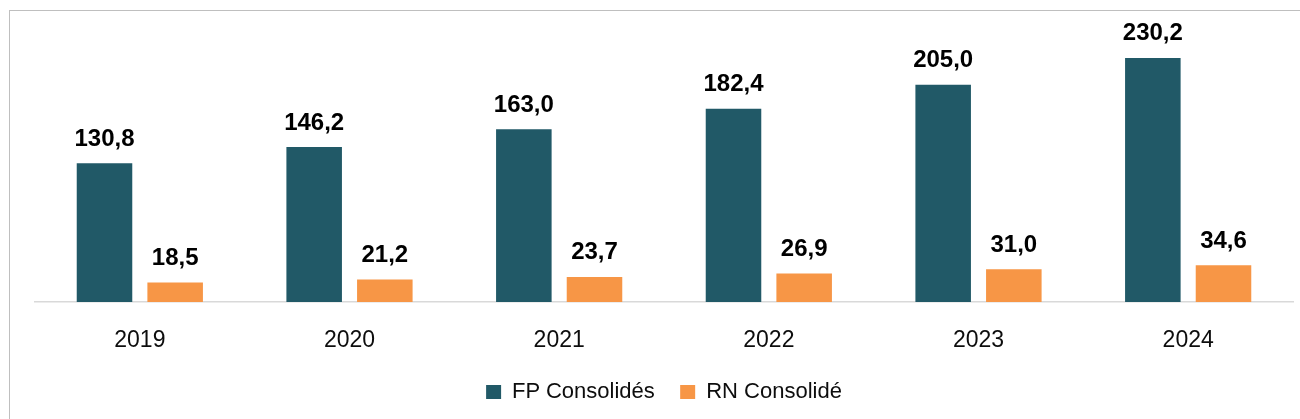 This screenshot has height=419, width=1300. Describe the element at coordinates (1152, 32) in the screenshot. I see `data-label: 230,2` at that location.